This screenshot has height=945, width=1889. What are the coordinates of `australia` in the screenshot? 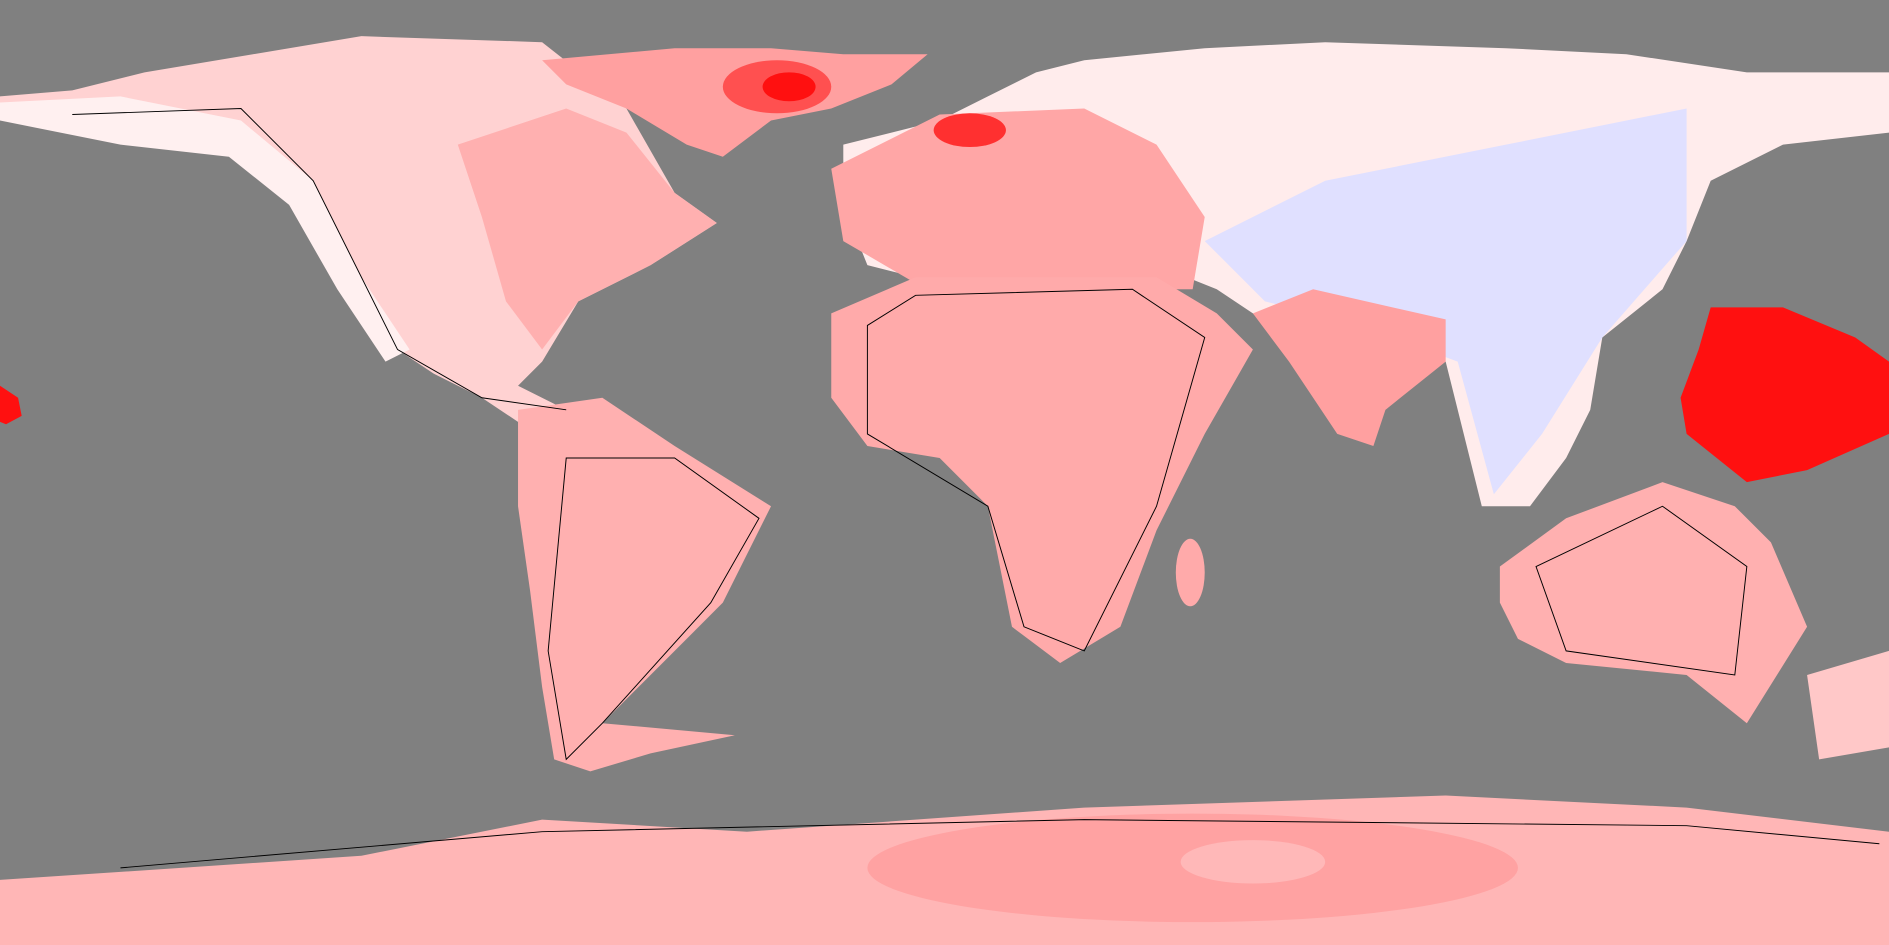 It's located at (1653, 603).